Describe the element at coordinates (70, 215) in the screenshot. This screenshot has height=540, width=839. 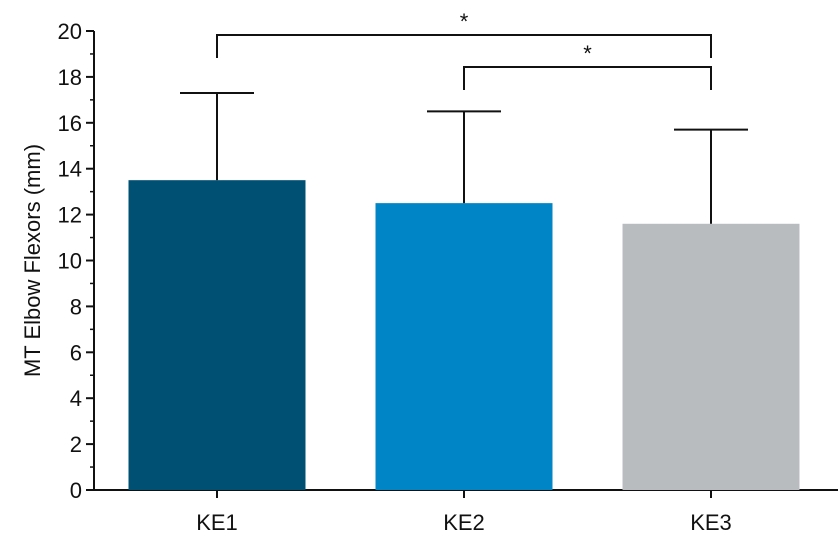
I see `y-tick-label: 12` at that location.